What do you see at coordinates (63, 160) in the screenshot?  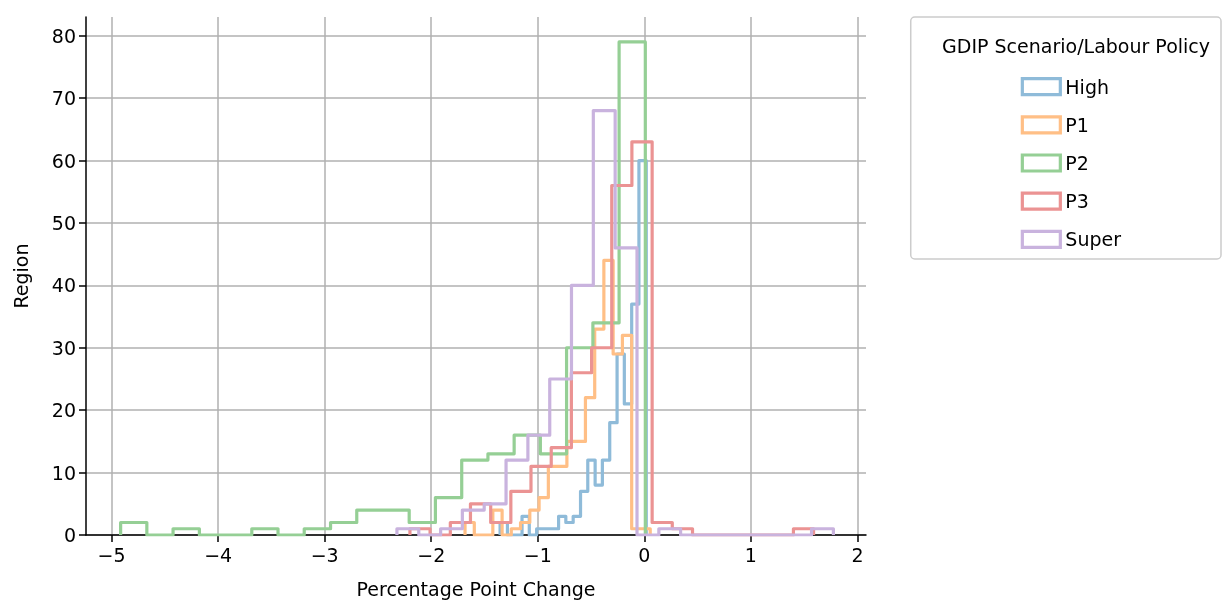 I see `y-tick-label: 60` at bounding box center [63, 160].